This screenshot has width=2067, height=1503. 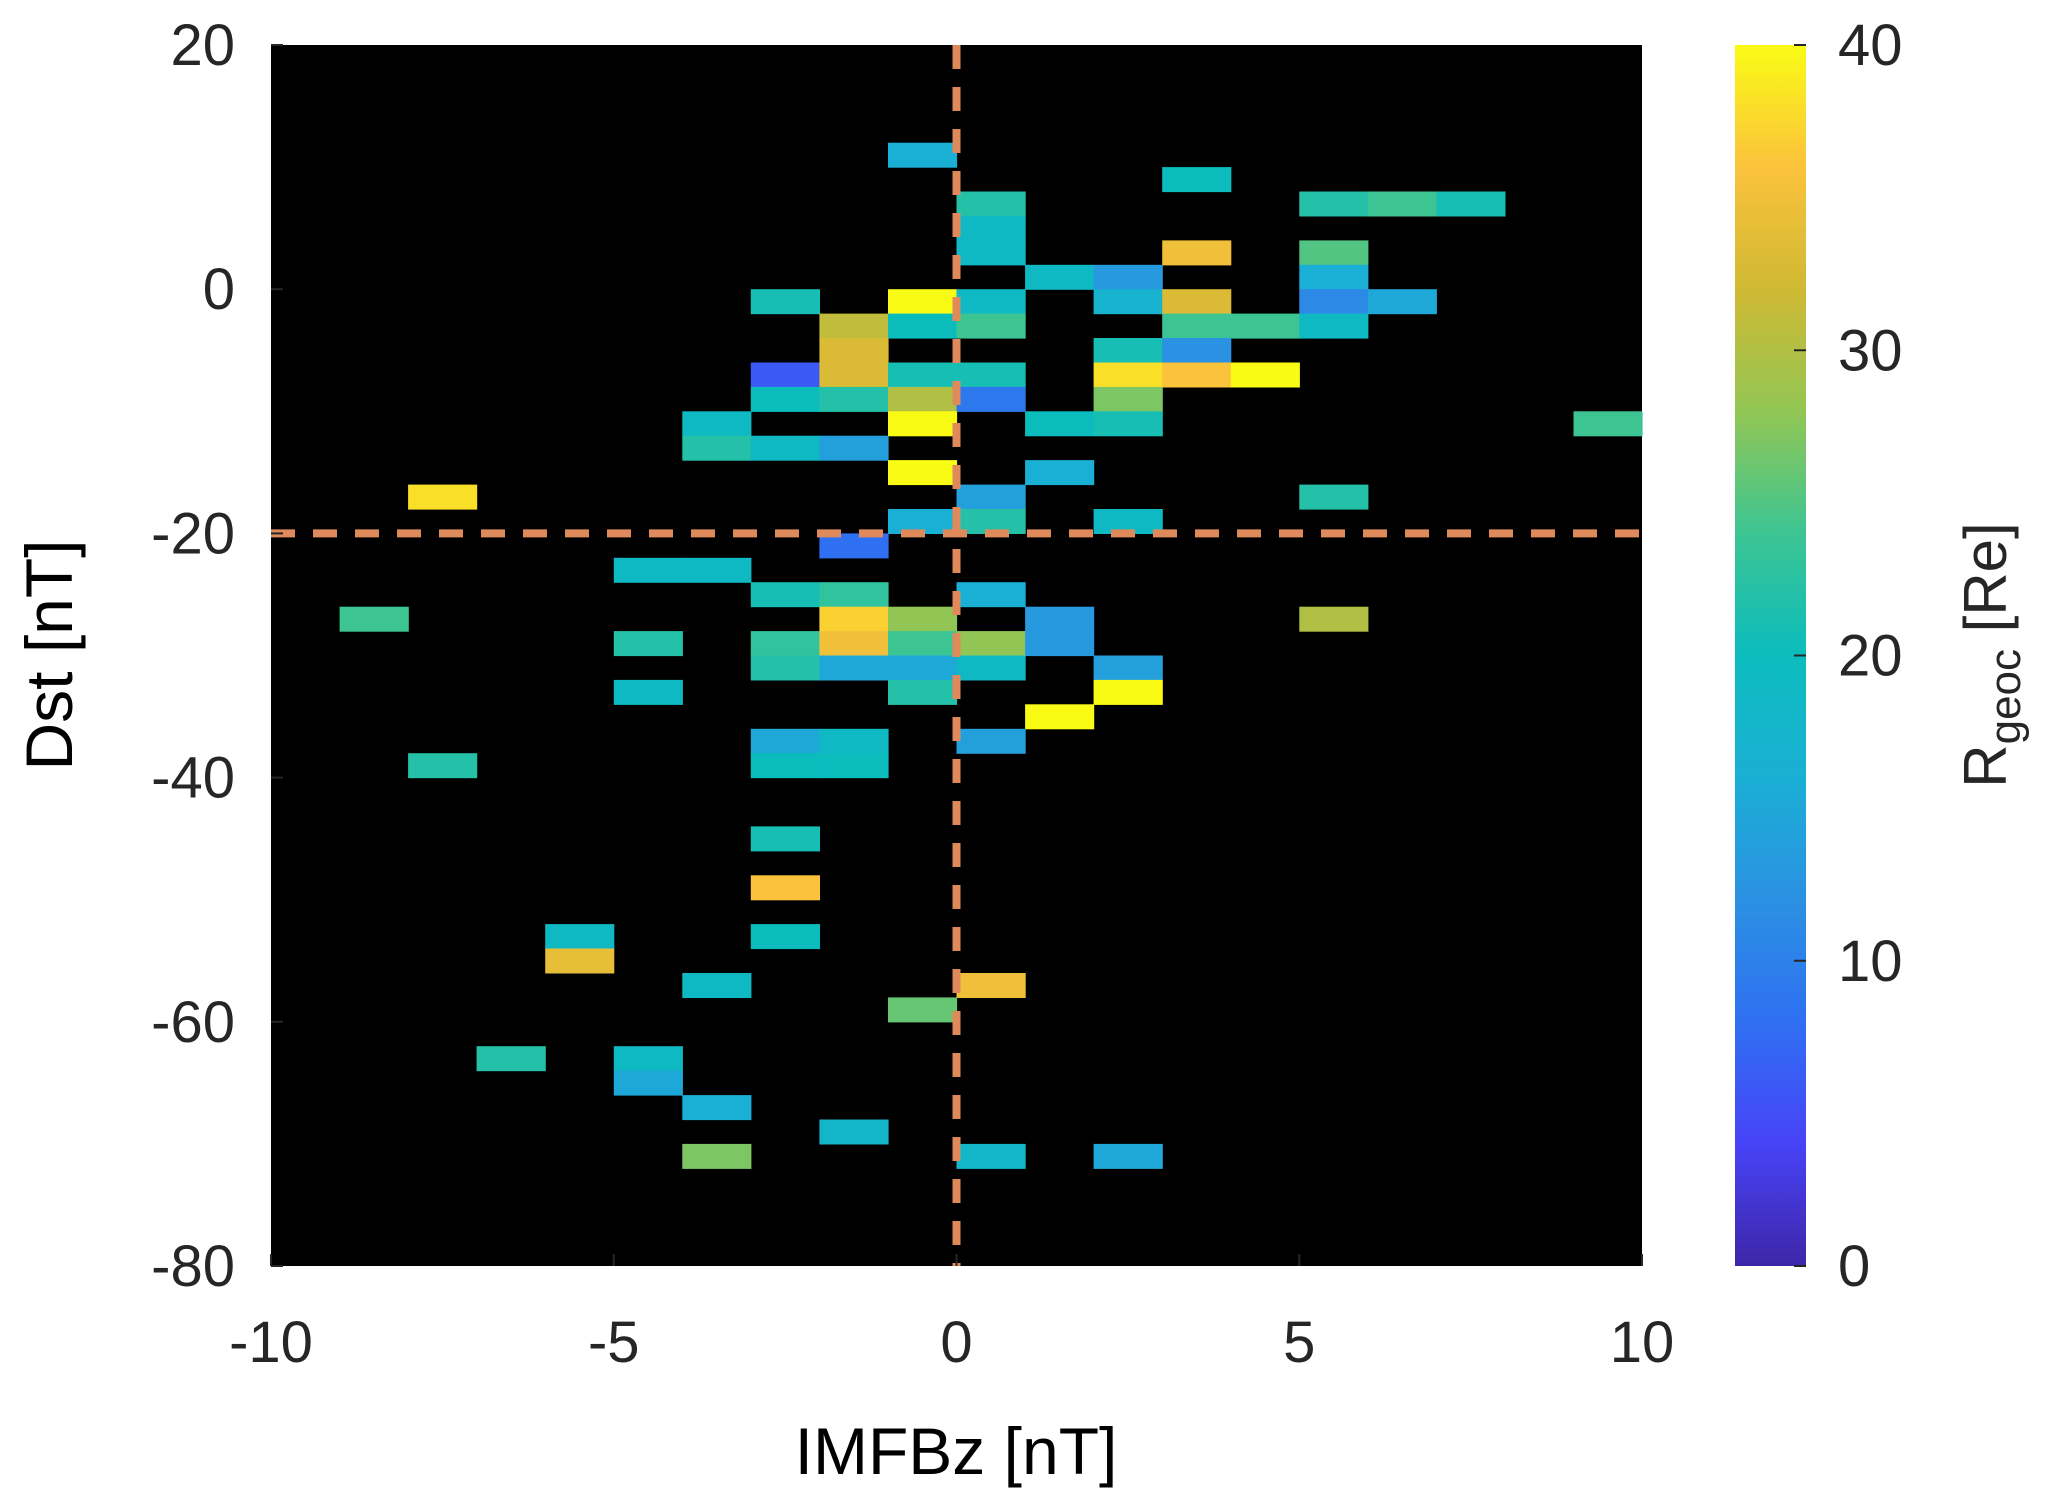 What do you see at coordinates (1299, 1342) in the screenshot?
I see `x-tick-label: 5` at bounding box center [1299, 1342].